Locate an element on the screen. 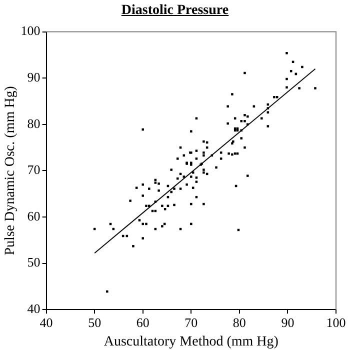 The width and height of the screenshot is (350, 350). chart-title: Diastolic Pressure is located at coordinates (175, 11).